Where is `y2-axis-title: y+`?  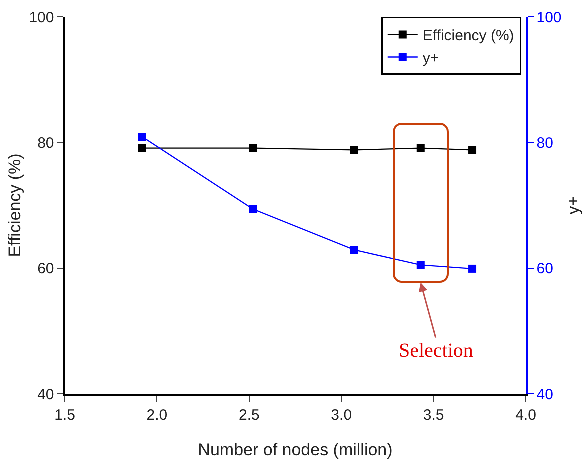
y2-axis-title: y+ is located at coordinates (573, 205).